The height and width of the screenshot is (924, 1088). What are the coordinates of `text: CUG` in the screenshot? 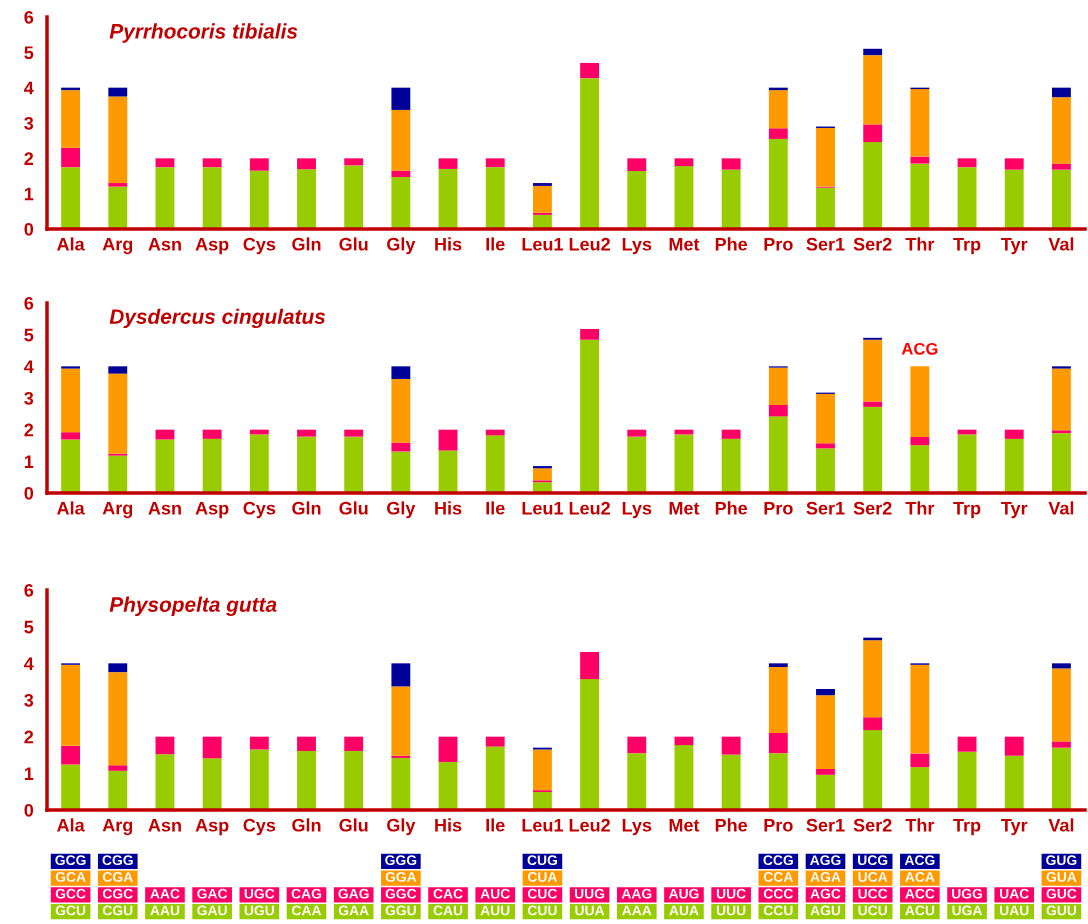 It's located at (542, 860).